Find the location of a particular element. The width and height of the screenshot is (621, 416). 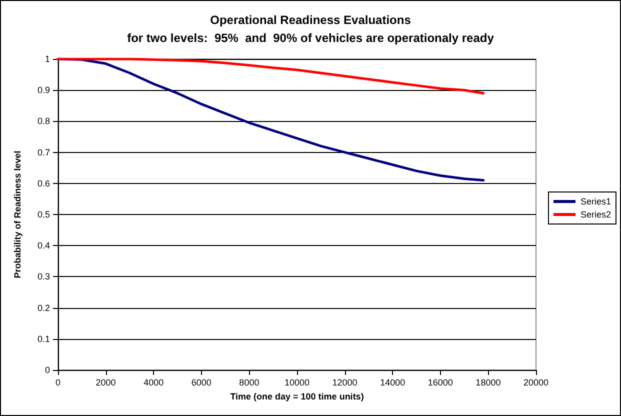

x-tick-label: 4000 is located at coordinates (154, 383).